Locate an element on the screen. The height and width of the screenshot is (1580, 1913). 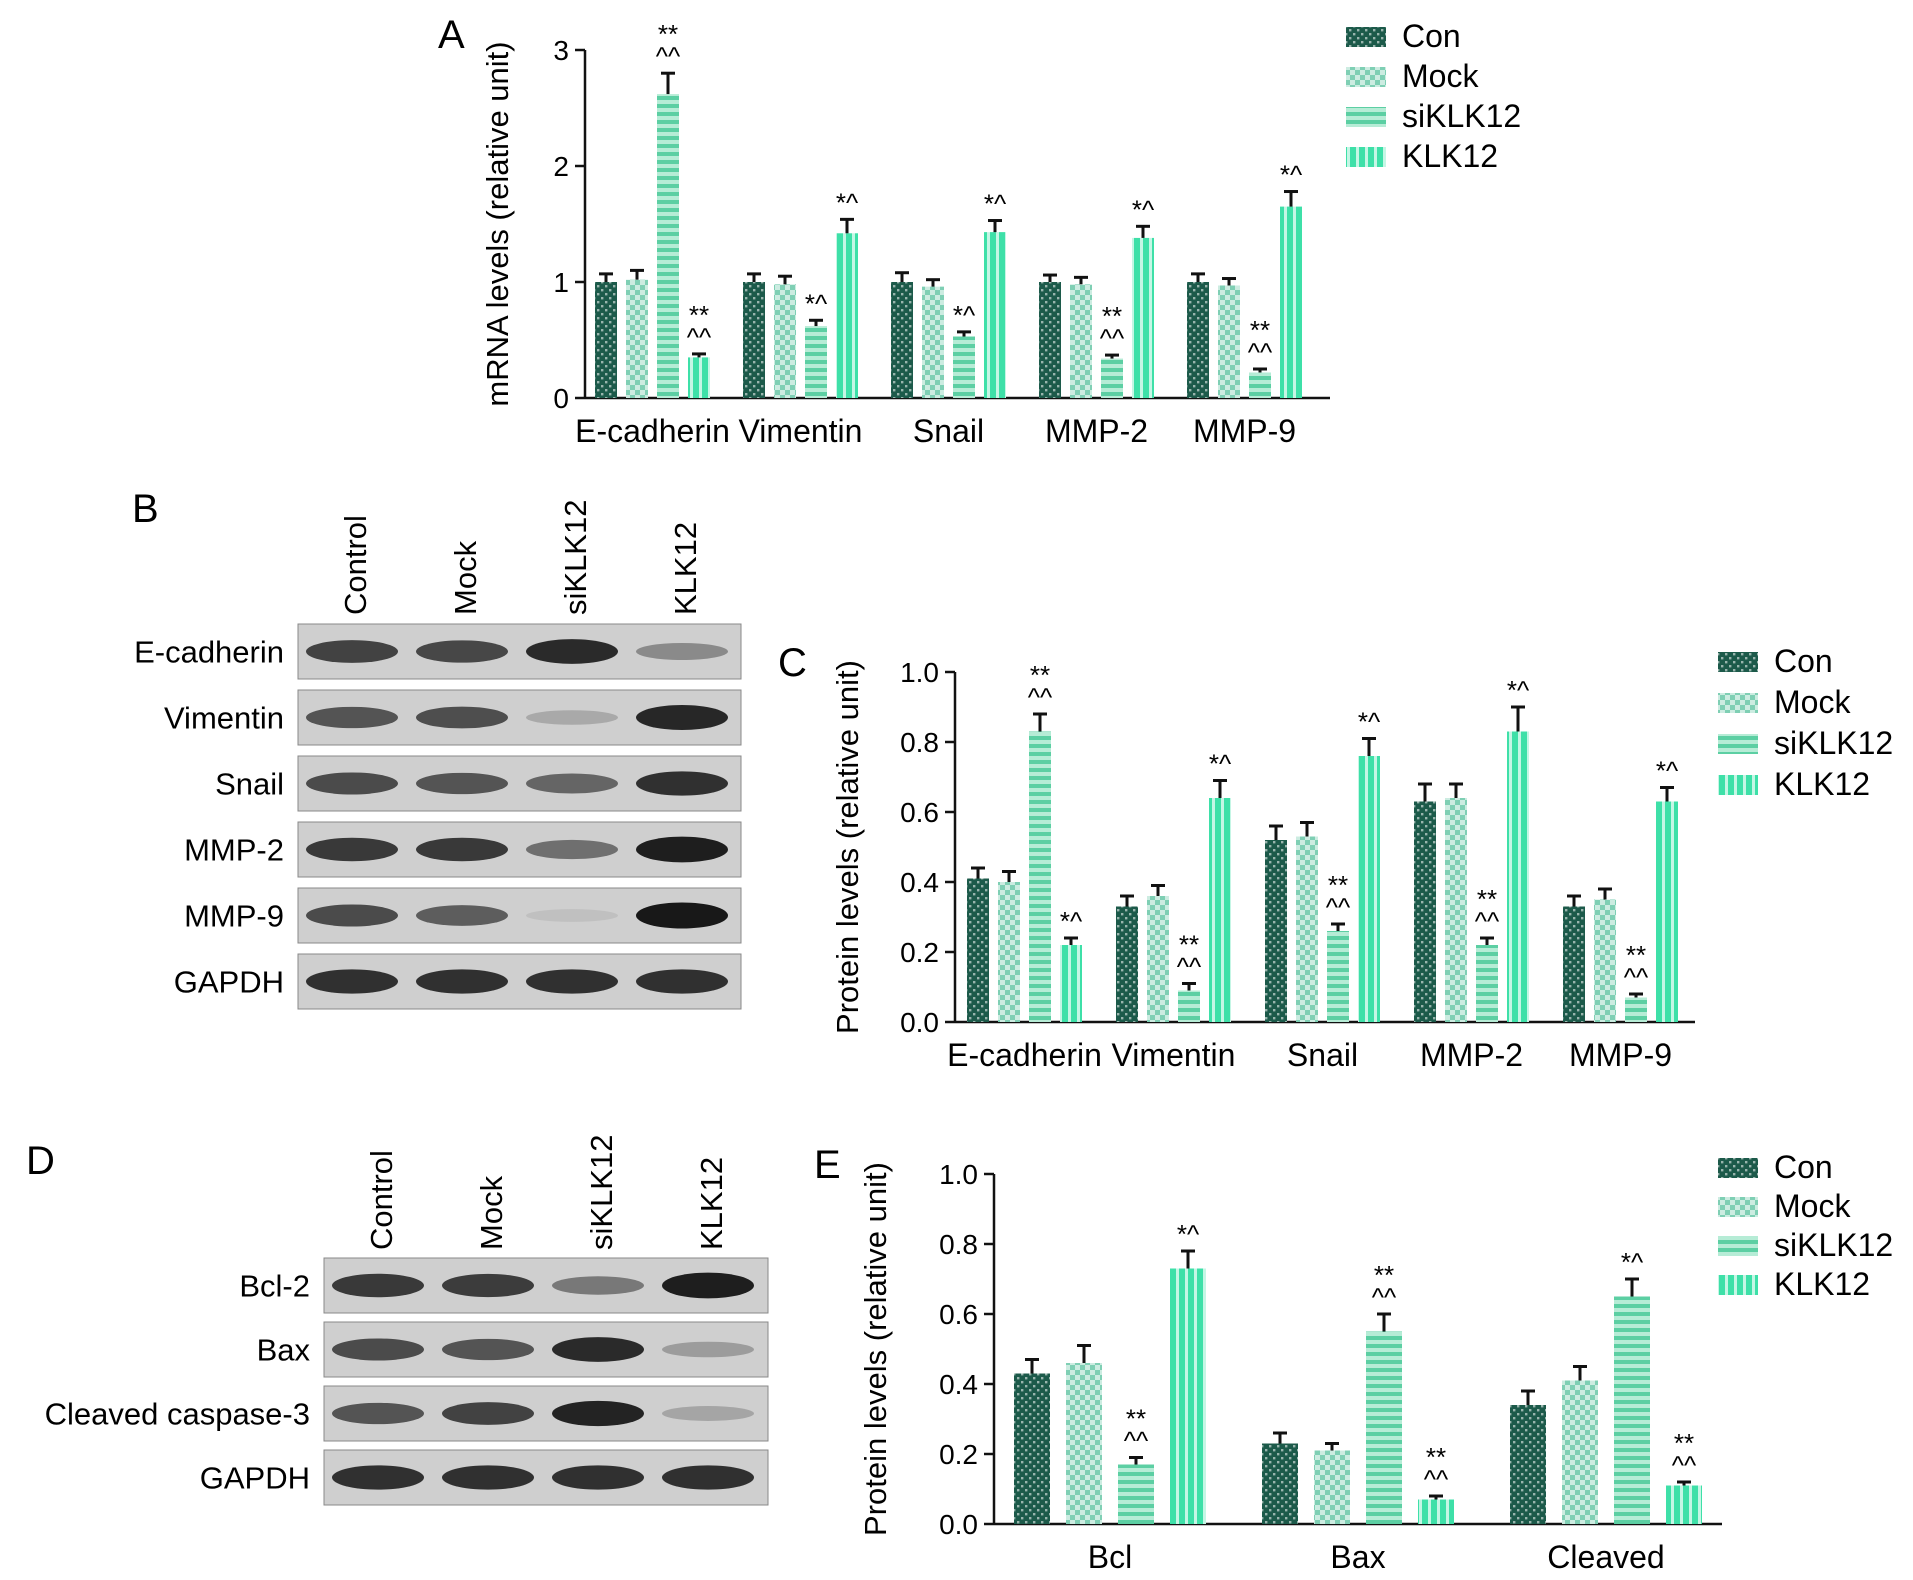
chart-a-legend-label-mock: Mock is located at coordinates (1440, 76).